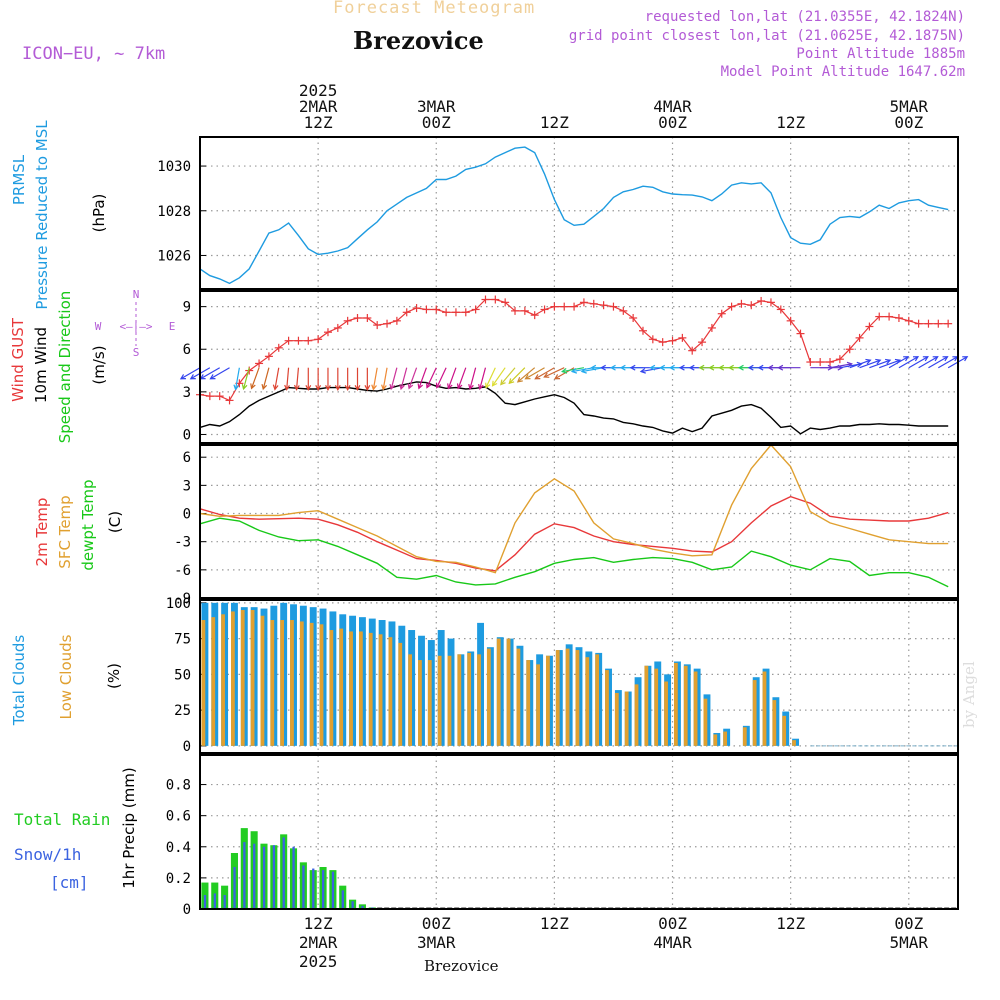  What do you see at coordinates (574, 215) in the screenshot?
I see `pressure-line` at bounding box center [574, 215].